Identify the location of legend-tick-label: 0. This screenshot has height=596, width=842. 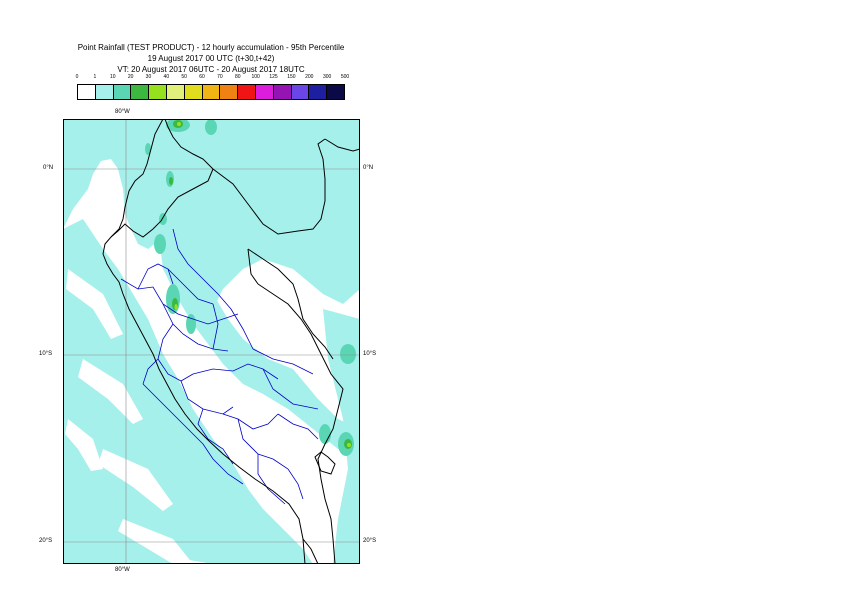
(77, 77).